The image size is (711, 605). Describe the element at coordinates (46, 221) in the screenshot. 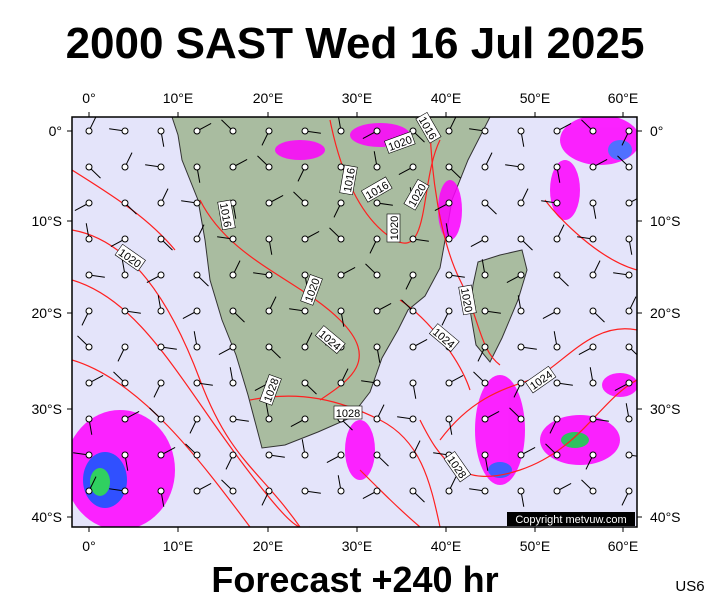

I see `lat-label-left: 10°S` at that location.